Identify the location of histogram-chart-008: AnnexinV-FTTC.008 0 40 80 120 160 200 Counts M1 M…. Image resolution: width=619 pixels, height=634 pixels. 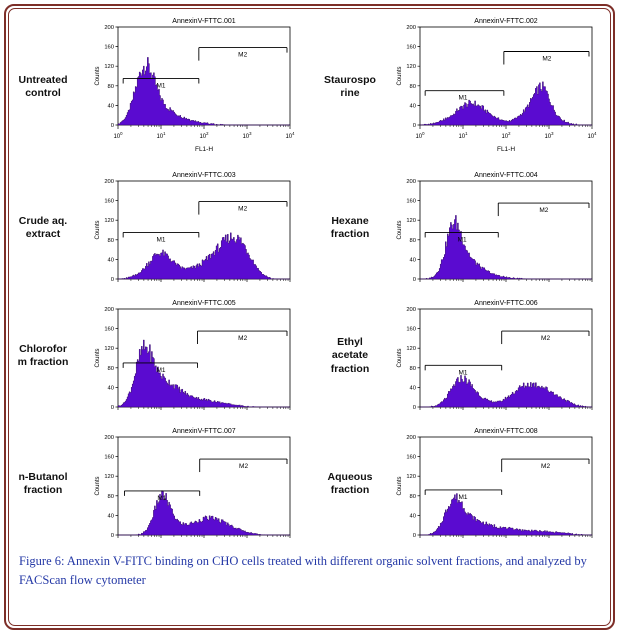
(497, 484).